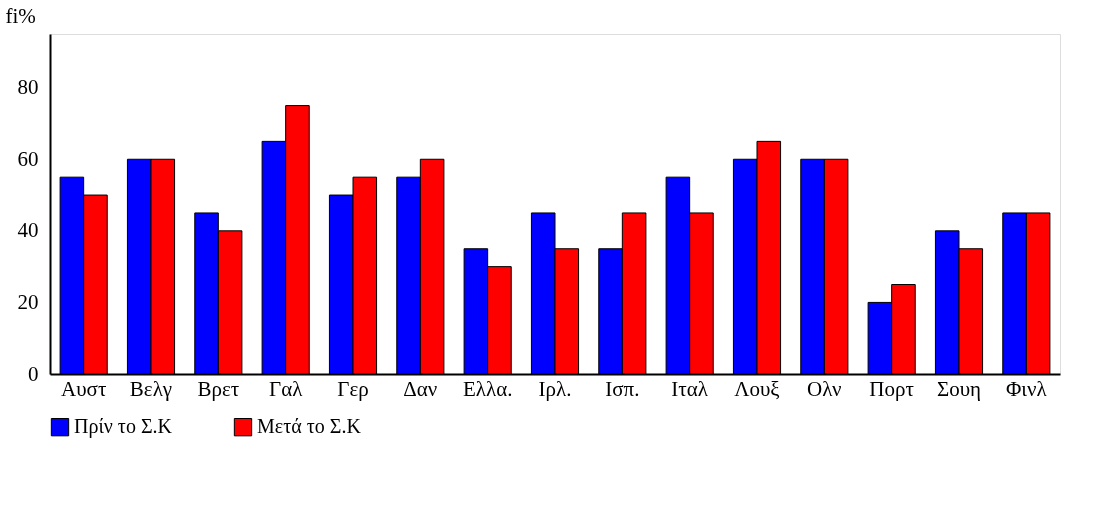  What do you see at coordinates (33, 373) in the screenshot?
I see `y-tick-label: 0` at bounding box center [33, 373].